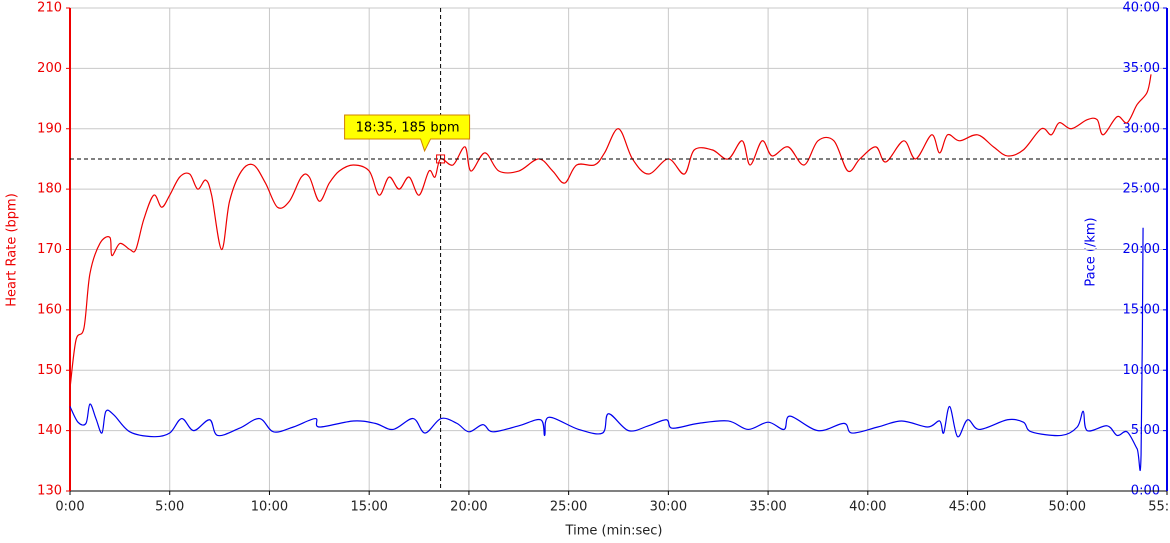  I want to click on y2-axis-title: Pace (/km), so click(1091, 251).